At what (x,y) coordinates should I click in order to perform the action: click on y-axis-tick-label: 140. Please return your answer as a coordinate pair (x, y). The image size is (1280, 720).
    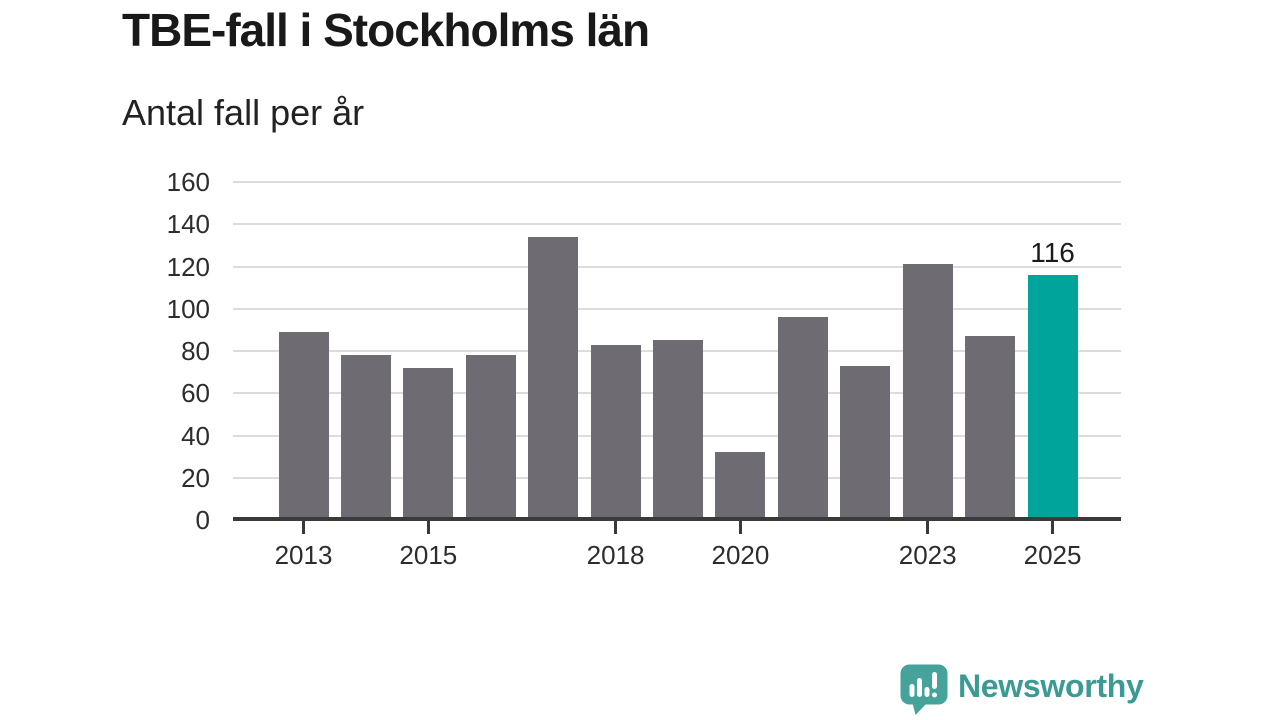
    Looking at the image, I should click on (188, 224).